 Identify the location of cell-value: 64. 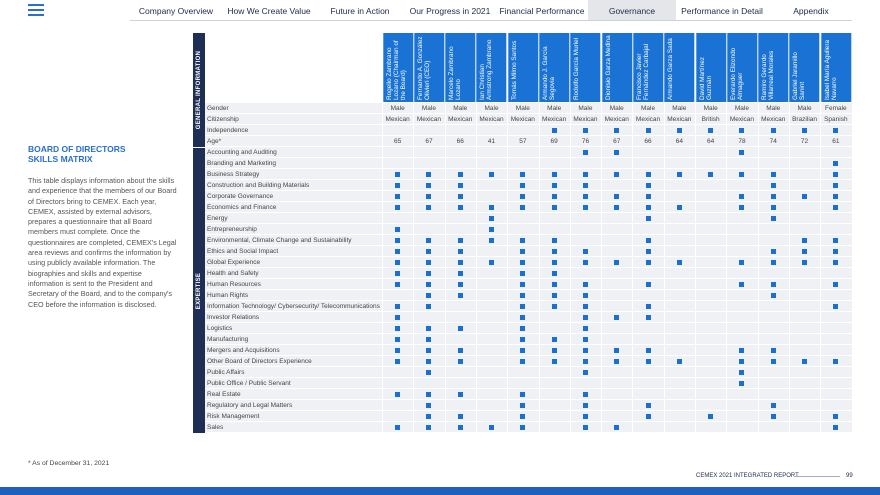
(711, 141).